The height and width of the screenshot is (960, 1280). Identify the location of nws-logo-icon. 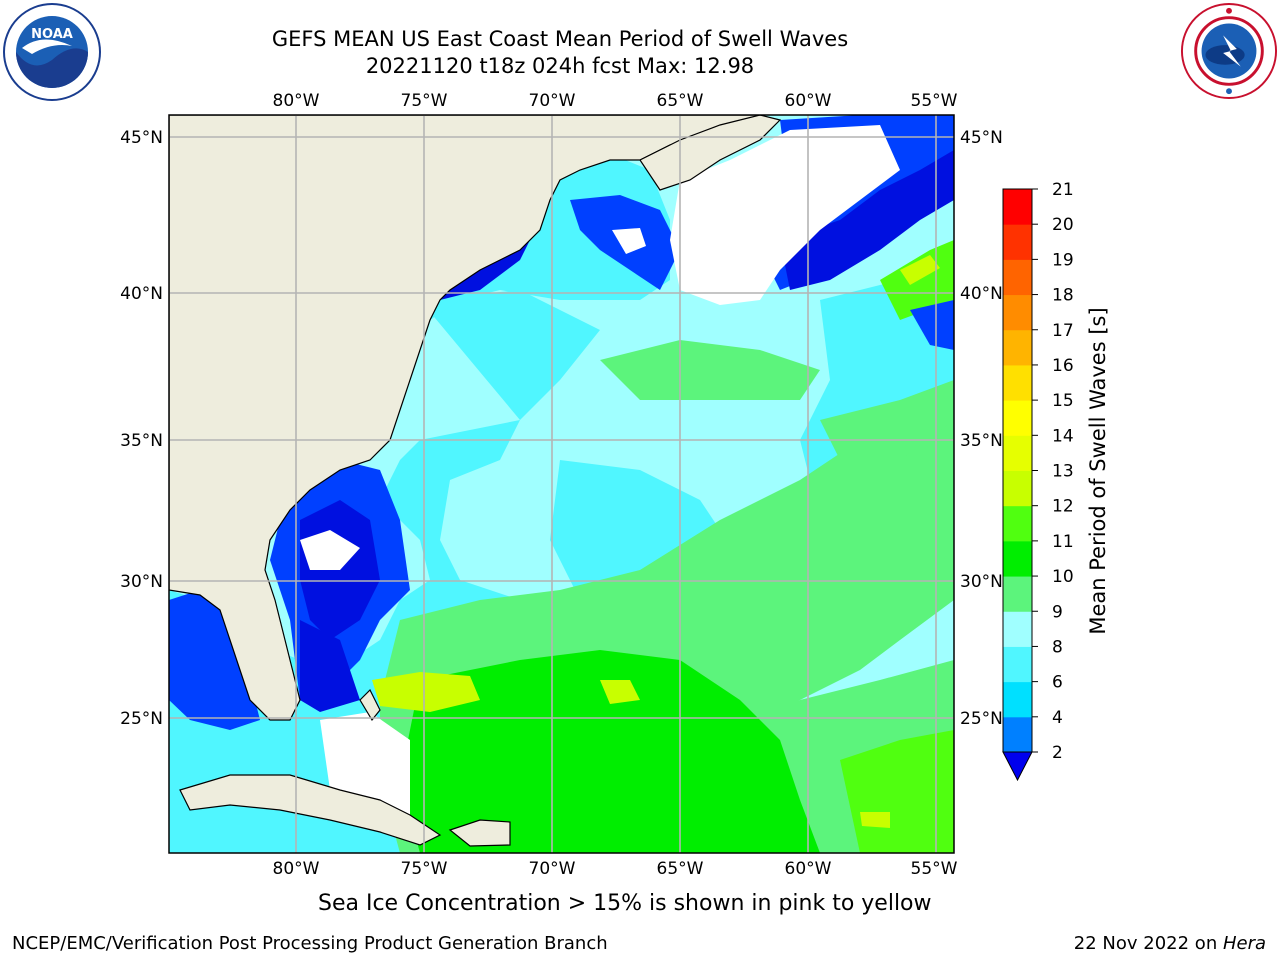
(1229, 51).